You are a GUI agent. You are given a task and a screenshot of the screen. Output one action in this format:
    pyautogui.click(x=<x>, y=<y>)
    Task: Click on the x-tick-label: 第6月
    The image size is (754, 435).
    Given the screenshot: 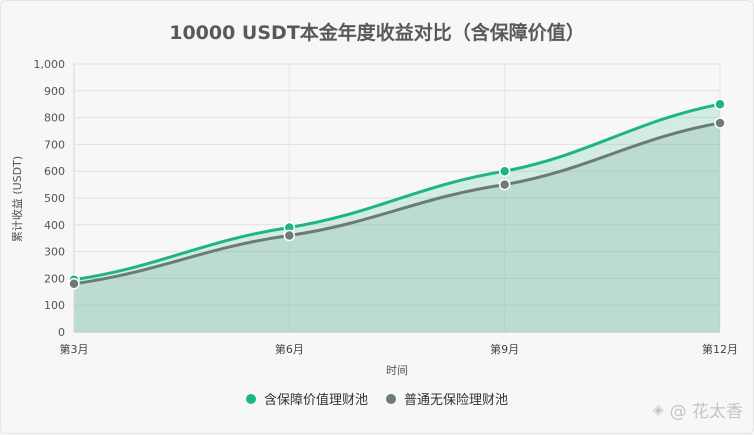 What is the action you would take?
    pyautogui.click(x=289, y=349)
    